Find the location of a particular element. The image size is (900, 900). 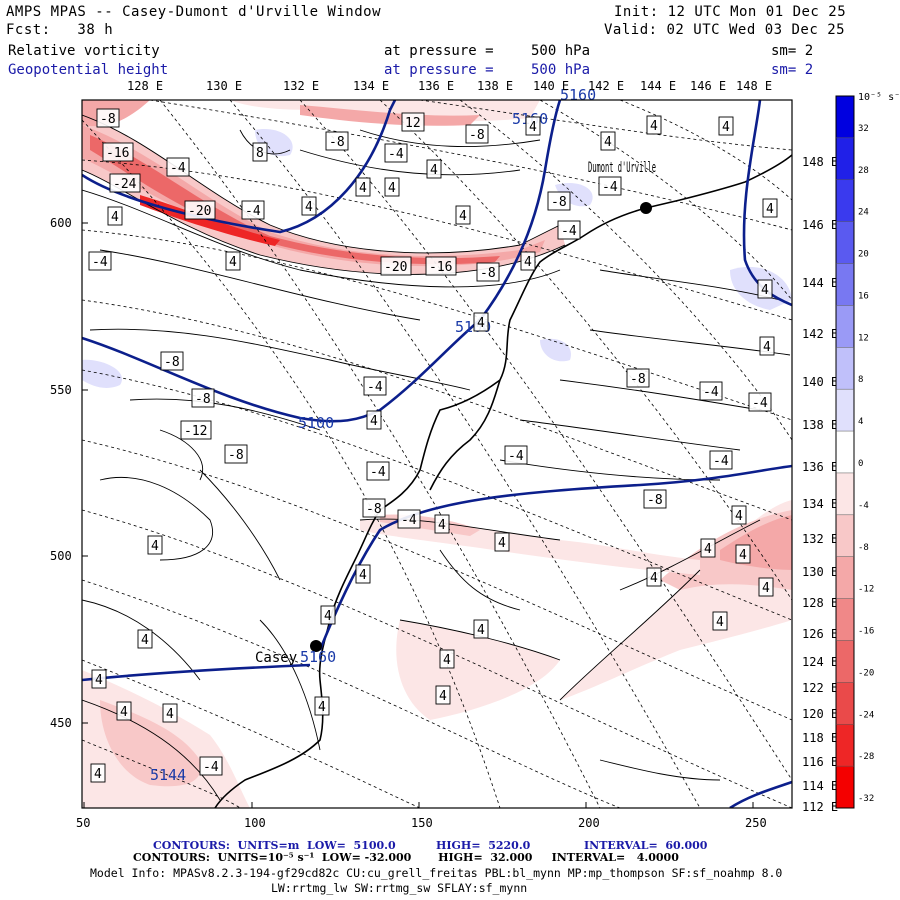

vort-label-text: -24 is located at coordinates (125, 184).